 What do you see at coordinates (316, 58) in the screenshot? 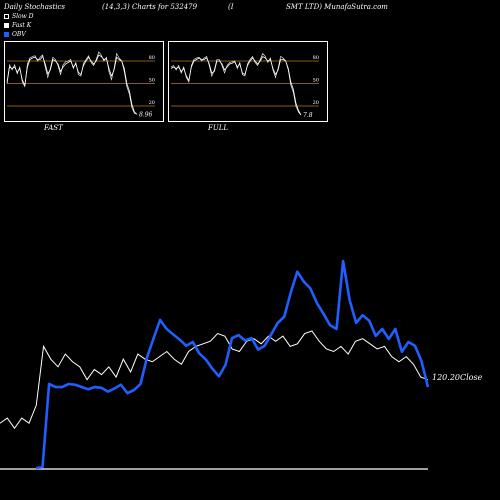
I see `full-tick-label-80: 80` at bounding box center [316, 58].